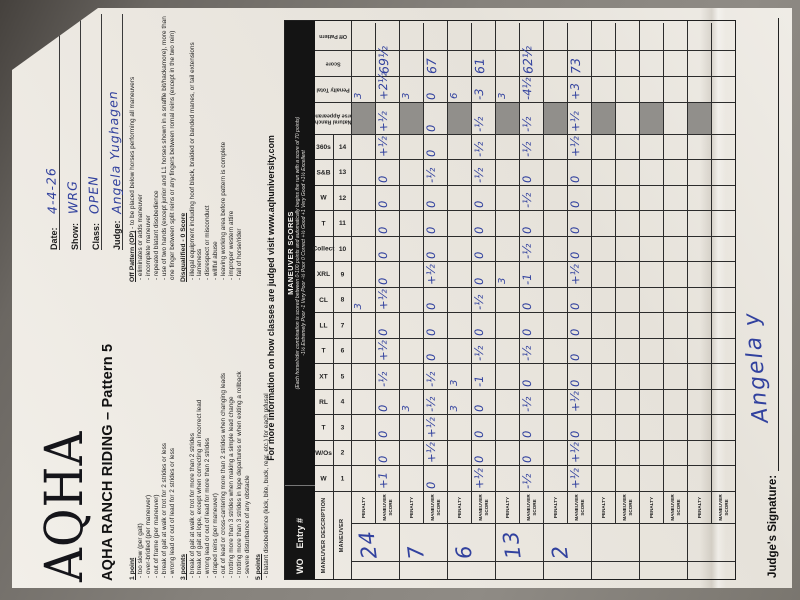 This screenshot has width=800, height=600. Describe the element at coordinates (431, 128) in the screenshot. I see `nrha-score-handwritten: 0` at that location.